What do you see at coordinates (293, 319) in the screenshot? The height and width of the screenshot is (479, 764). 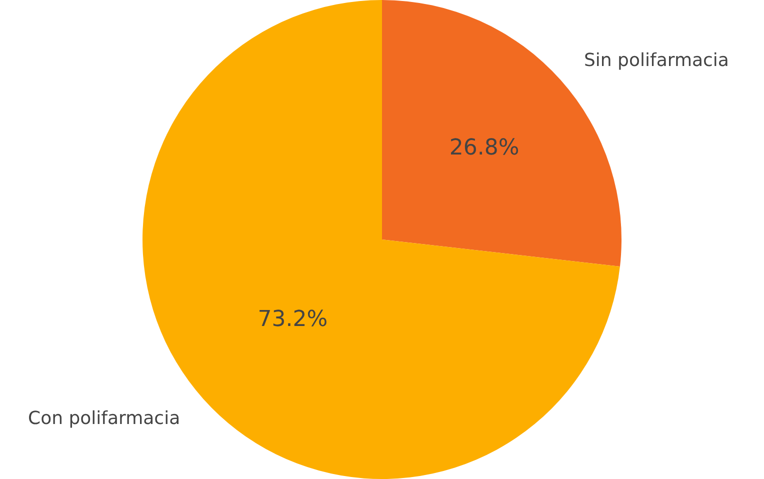 I see `data-label: 73.2%` at bounding box center [293, 319].